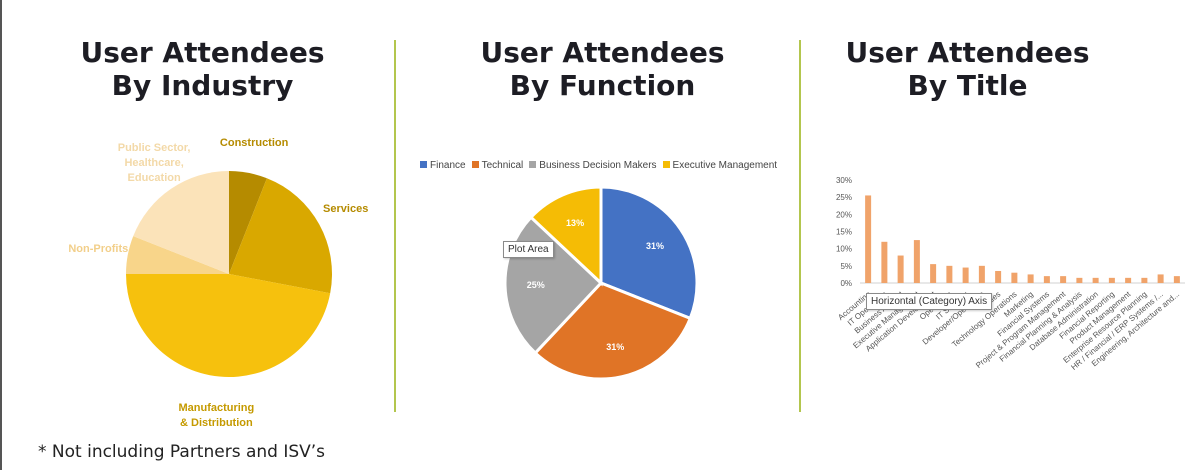  Describe the element at coordinates (725, 165) in the screenshot. I see `legend-label-executive-management: Executive Management` at that location.